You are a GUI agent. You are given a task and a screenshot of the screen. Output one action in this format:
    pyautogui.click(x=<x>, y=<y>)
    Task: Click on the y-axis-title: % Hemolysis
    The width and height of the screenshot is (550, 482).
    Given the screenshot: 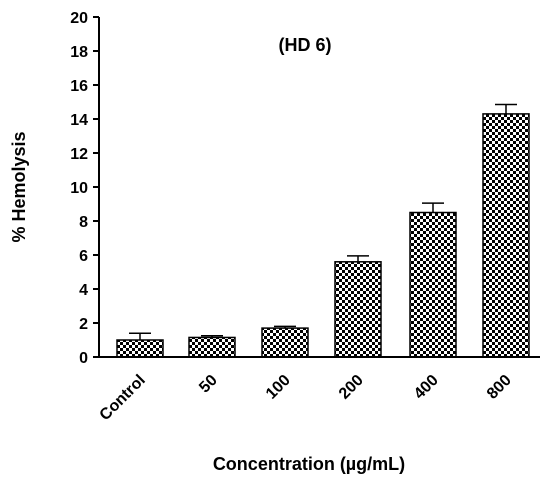 What is the action you would take?
    pyautogui.click(x=19, y=186)
    